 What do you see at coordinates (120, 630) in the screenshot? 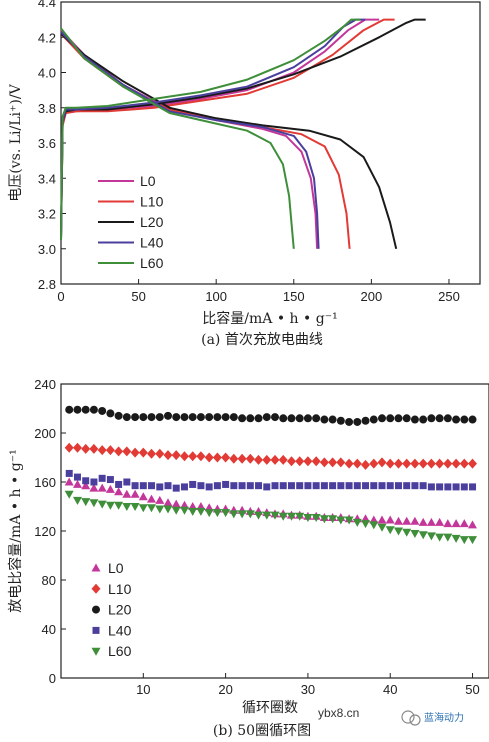
I see `legend-label-l40: L40` at bounding box center [120, 630].